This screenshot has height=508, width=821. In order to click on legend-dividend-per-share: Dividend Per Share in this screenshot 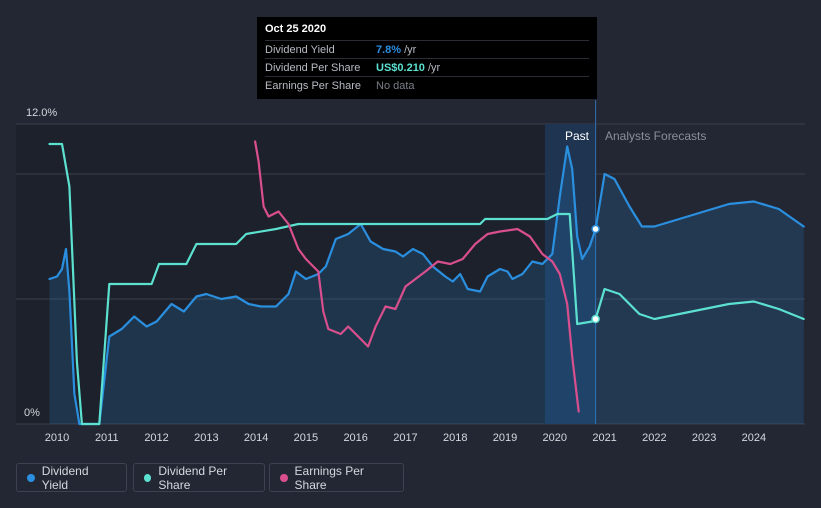, I will do `click(199, 477)`.